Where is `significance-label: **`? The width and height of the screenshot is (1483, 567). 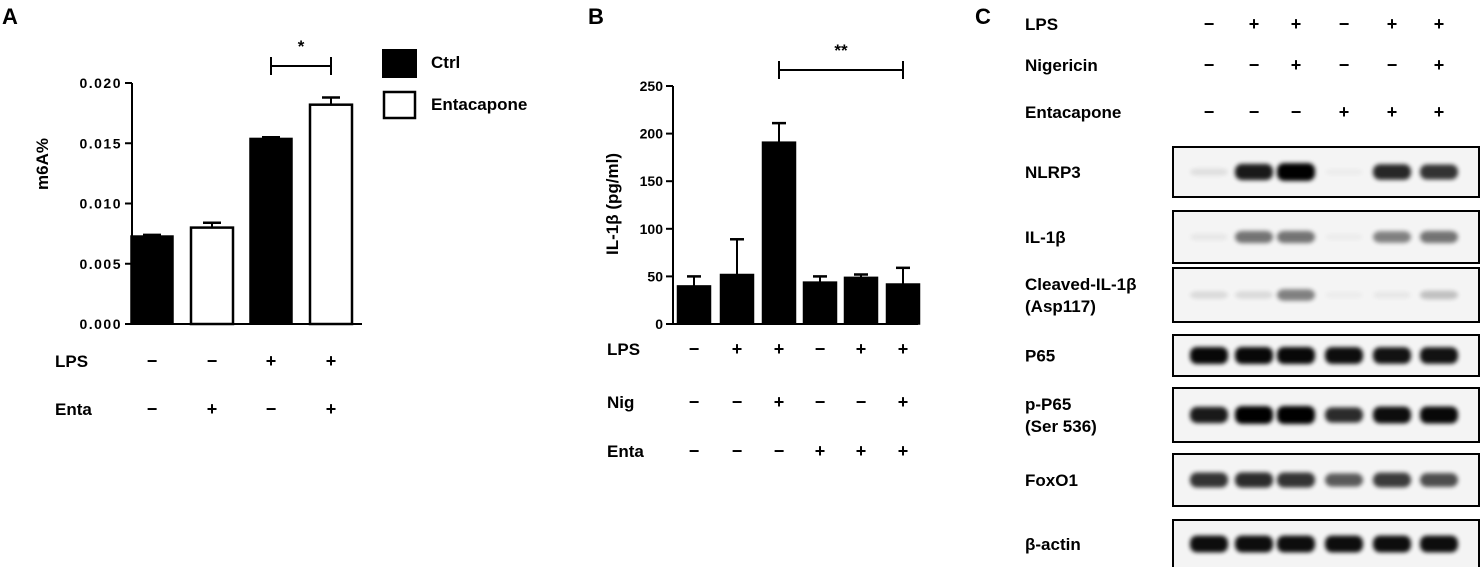
significance-label: ** is located at coordinates (841, 50).